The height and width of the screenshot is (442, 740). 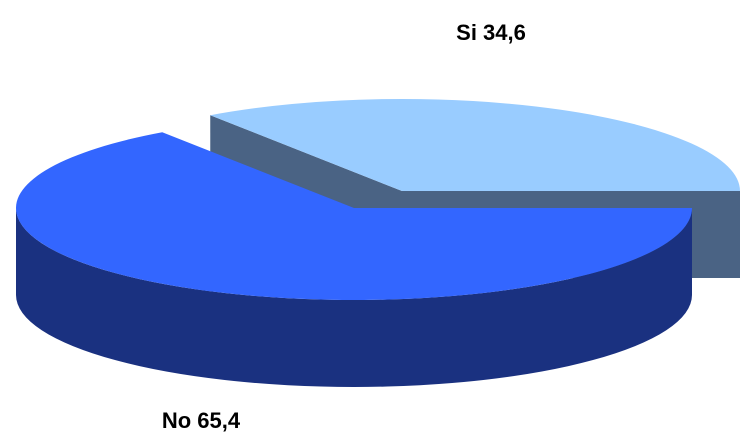 I want to click on slice-label-si: Si 34,6, so click(x=491, y=32).